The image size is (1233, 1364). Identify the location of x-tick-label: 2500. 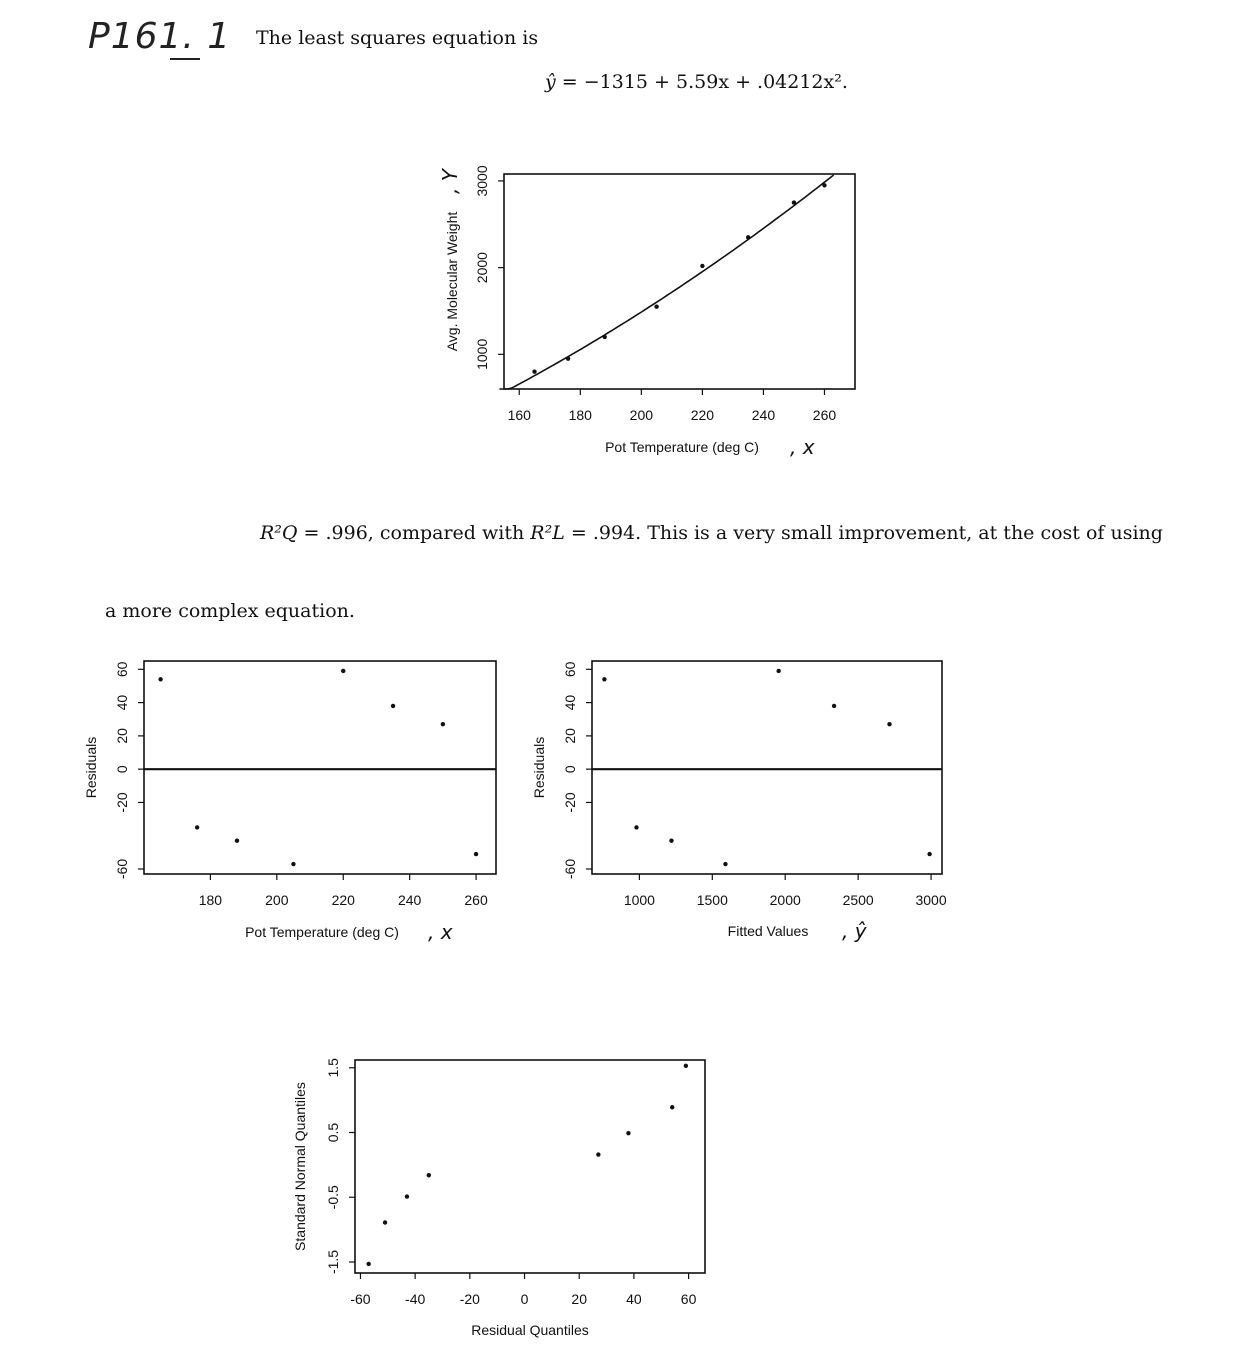
(858, 900).